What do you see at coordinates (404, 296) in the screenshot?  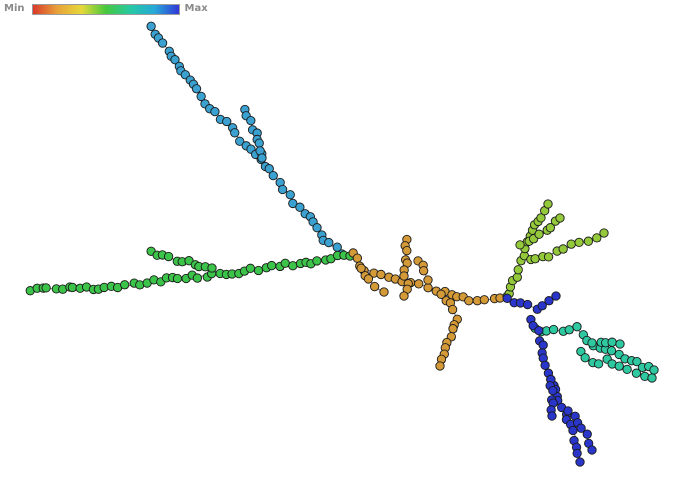 I see `orange-down2-node` at bounding box center [404, 296].